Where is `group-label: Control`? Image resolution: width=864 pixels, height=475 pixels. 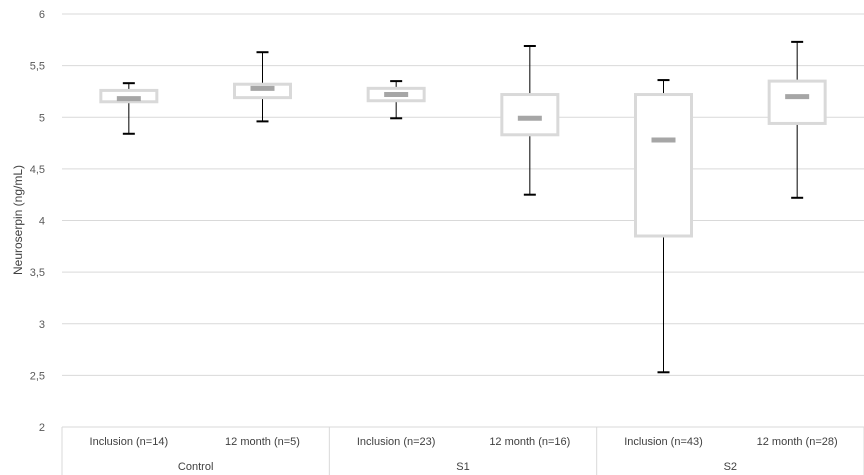
group-label: Control is located at coordinates (195, 467).